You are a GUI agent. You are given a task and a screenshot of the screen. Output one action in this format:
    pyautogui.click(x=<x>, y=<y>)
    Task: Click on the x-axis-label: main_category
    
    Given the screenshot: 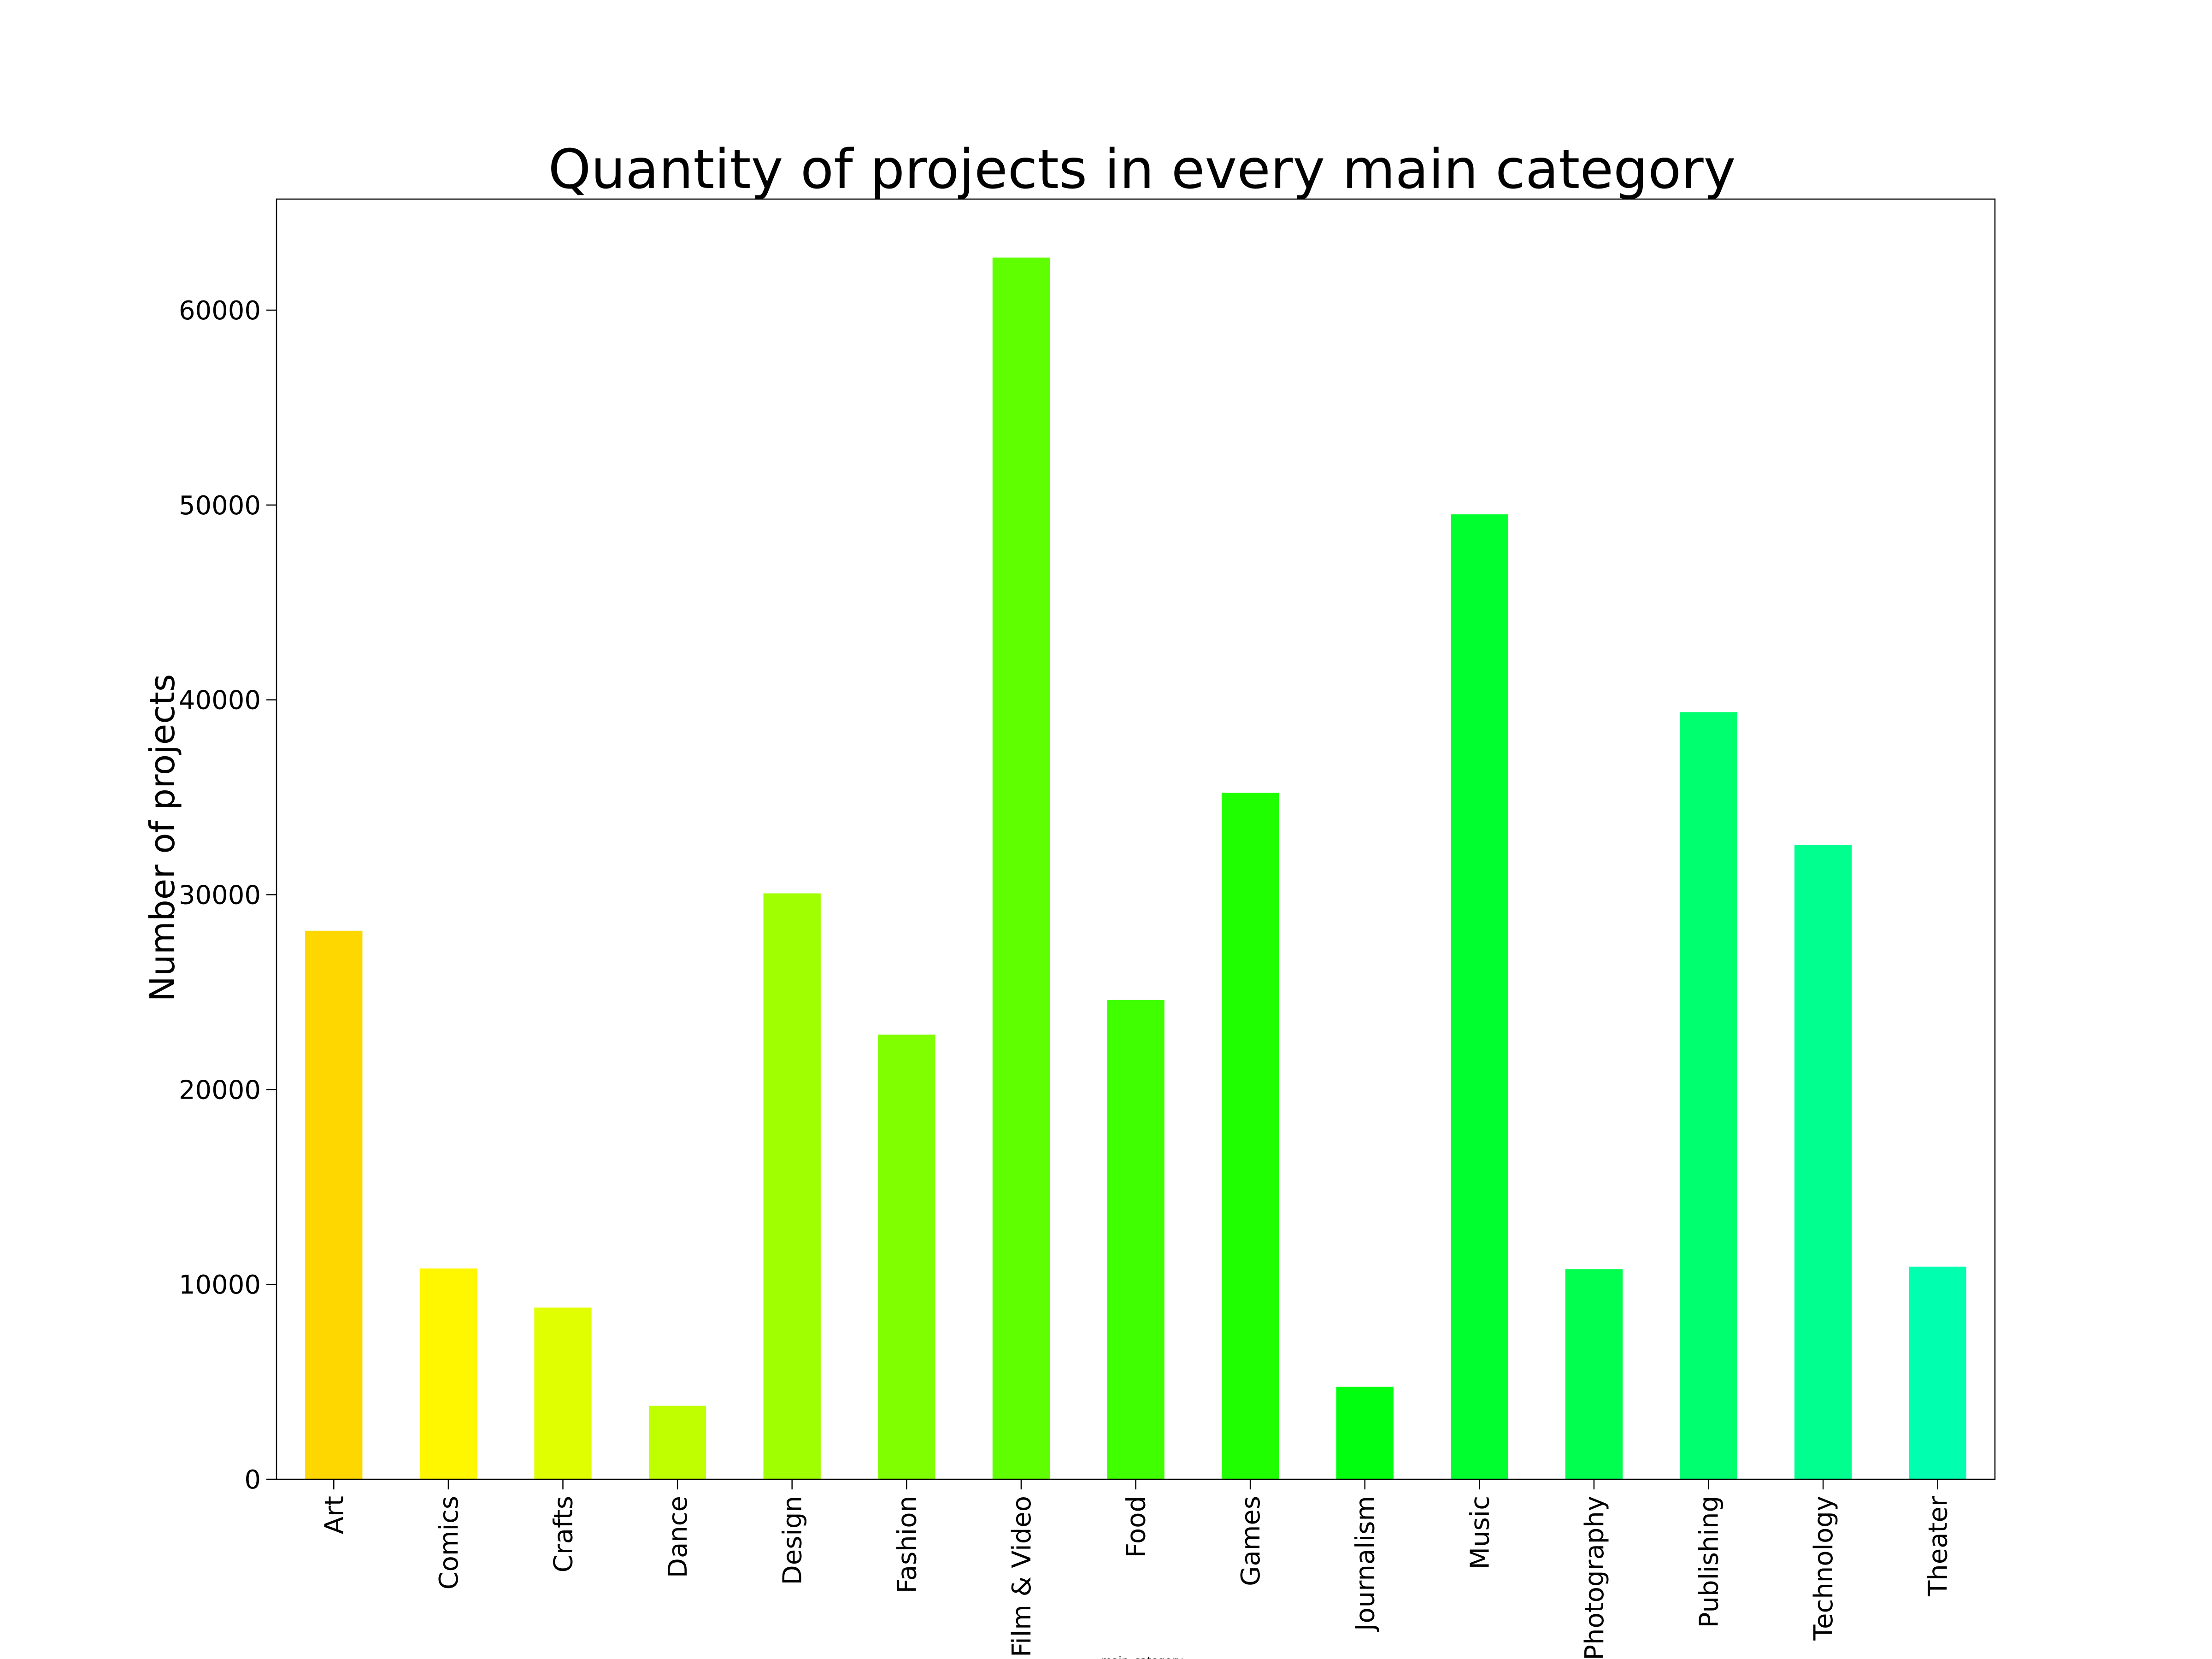 What is the action you would take?
    pyautogui.click(x=1142, y=1656)
    